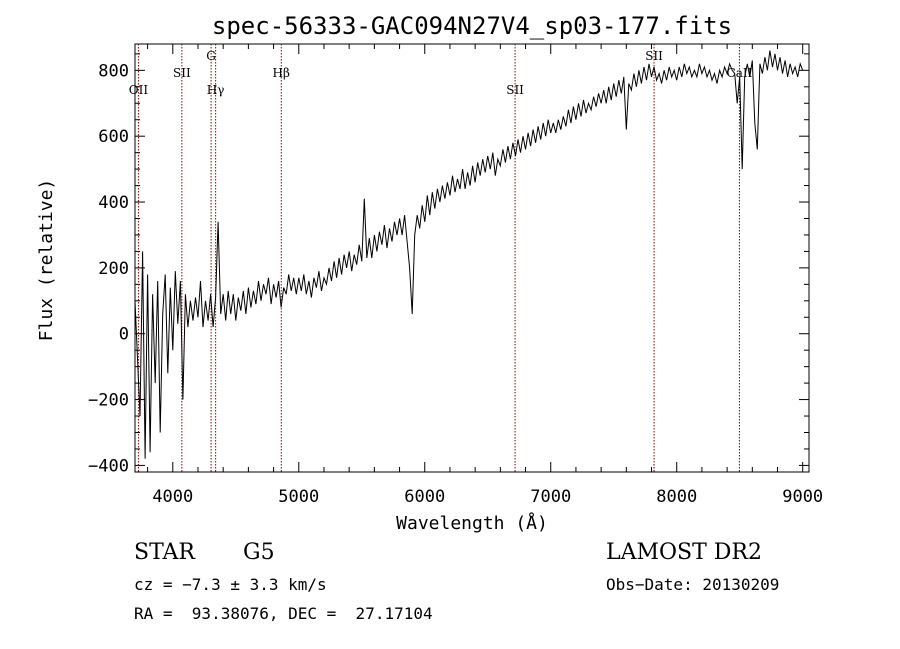 This screenshot has width=900, height=649. I want to click on x-tick-label: 6000, so click(424, 497).